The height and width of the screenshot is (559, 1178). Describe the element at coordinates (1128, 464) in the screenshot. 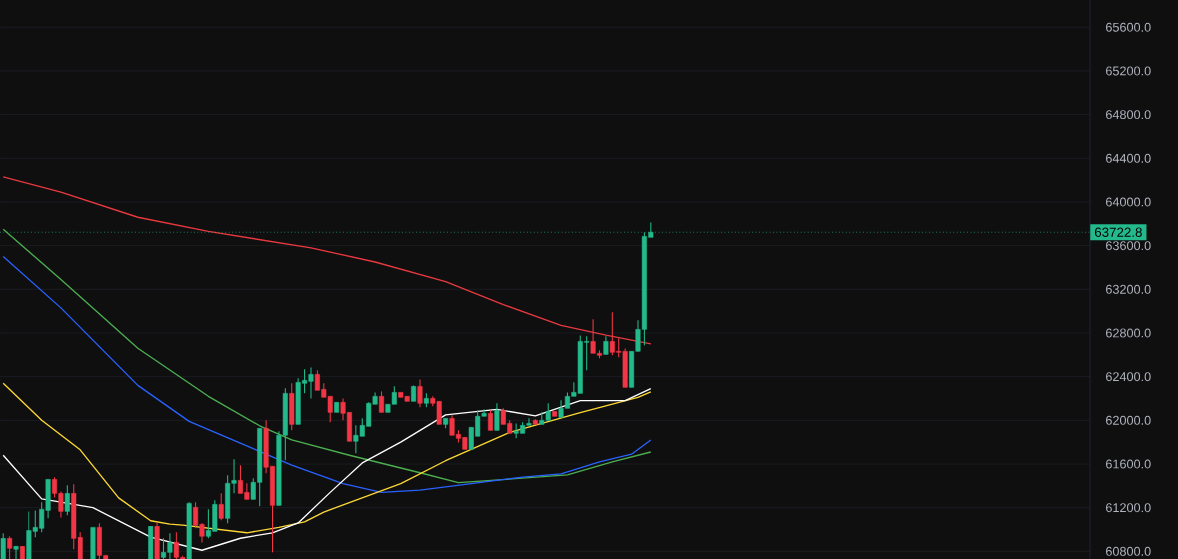

I see `y-tick-label: 61600.0` at that location.